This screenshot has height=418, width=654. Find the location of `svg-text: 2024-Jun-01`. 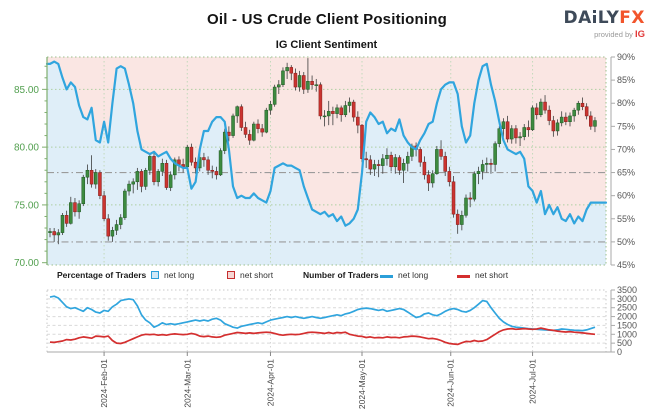

svg-text: 2024-Jun-01 is located at coordinates (451, 383).